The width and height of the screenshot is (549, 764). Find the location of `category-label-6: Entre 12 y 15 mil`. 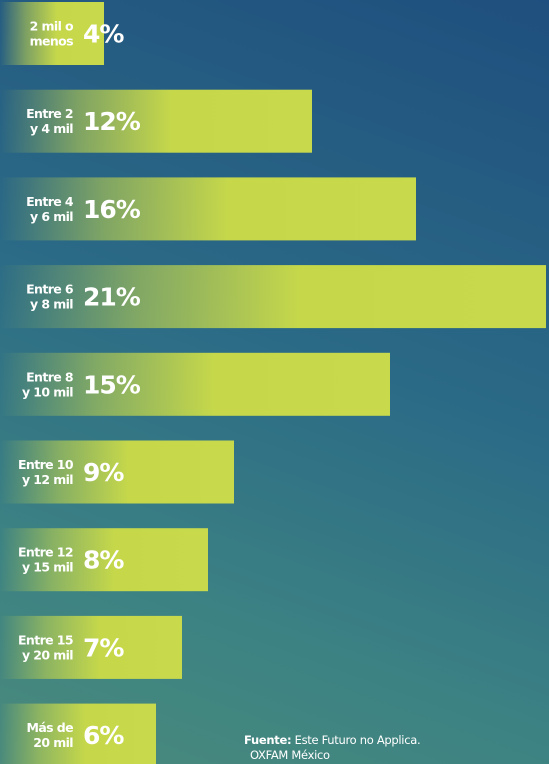

category-label-6: Entre 12 y 15 mil is located at coordinates (45, 560).